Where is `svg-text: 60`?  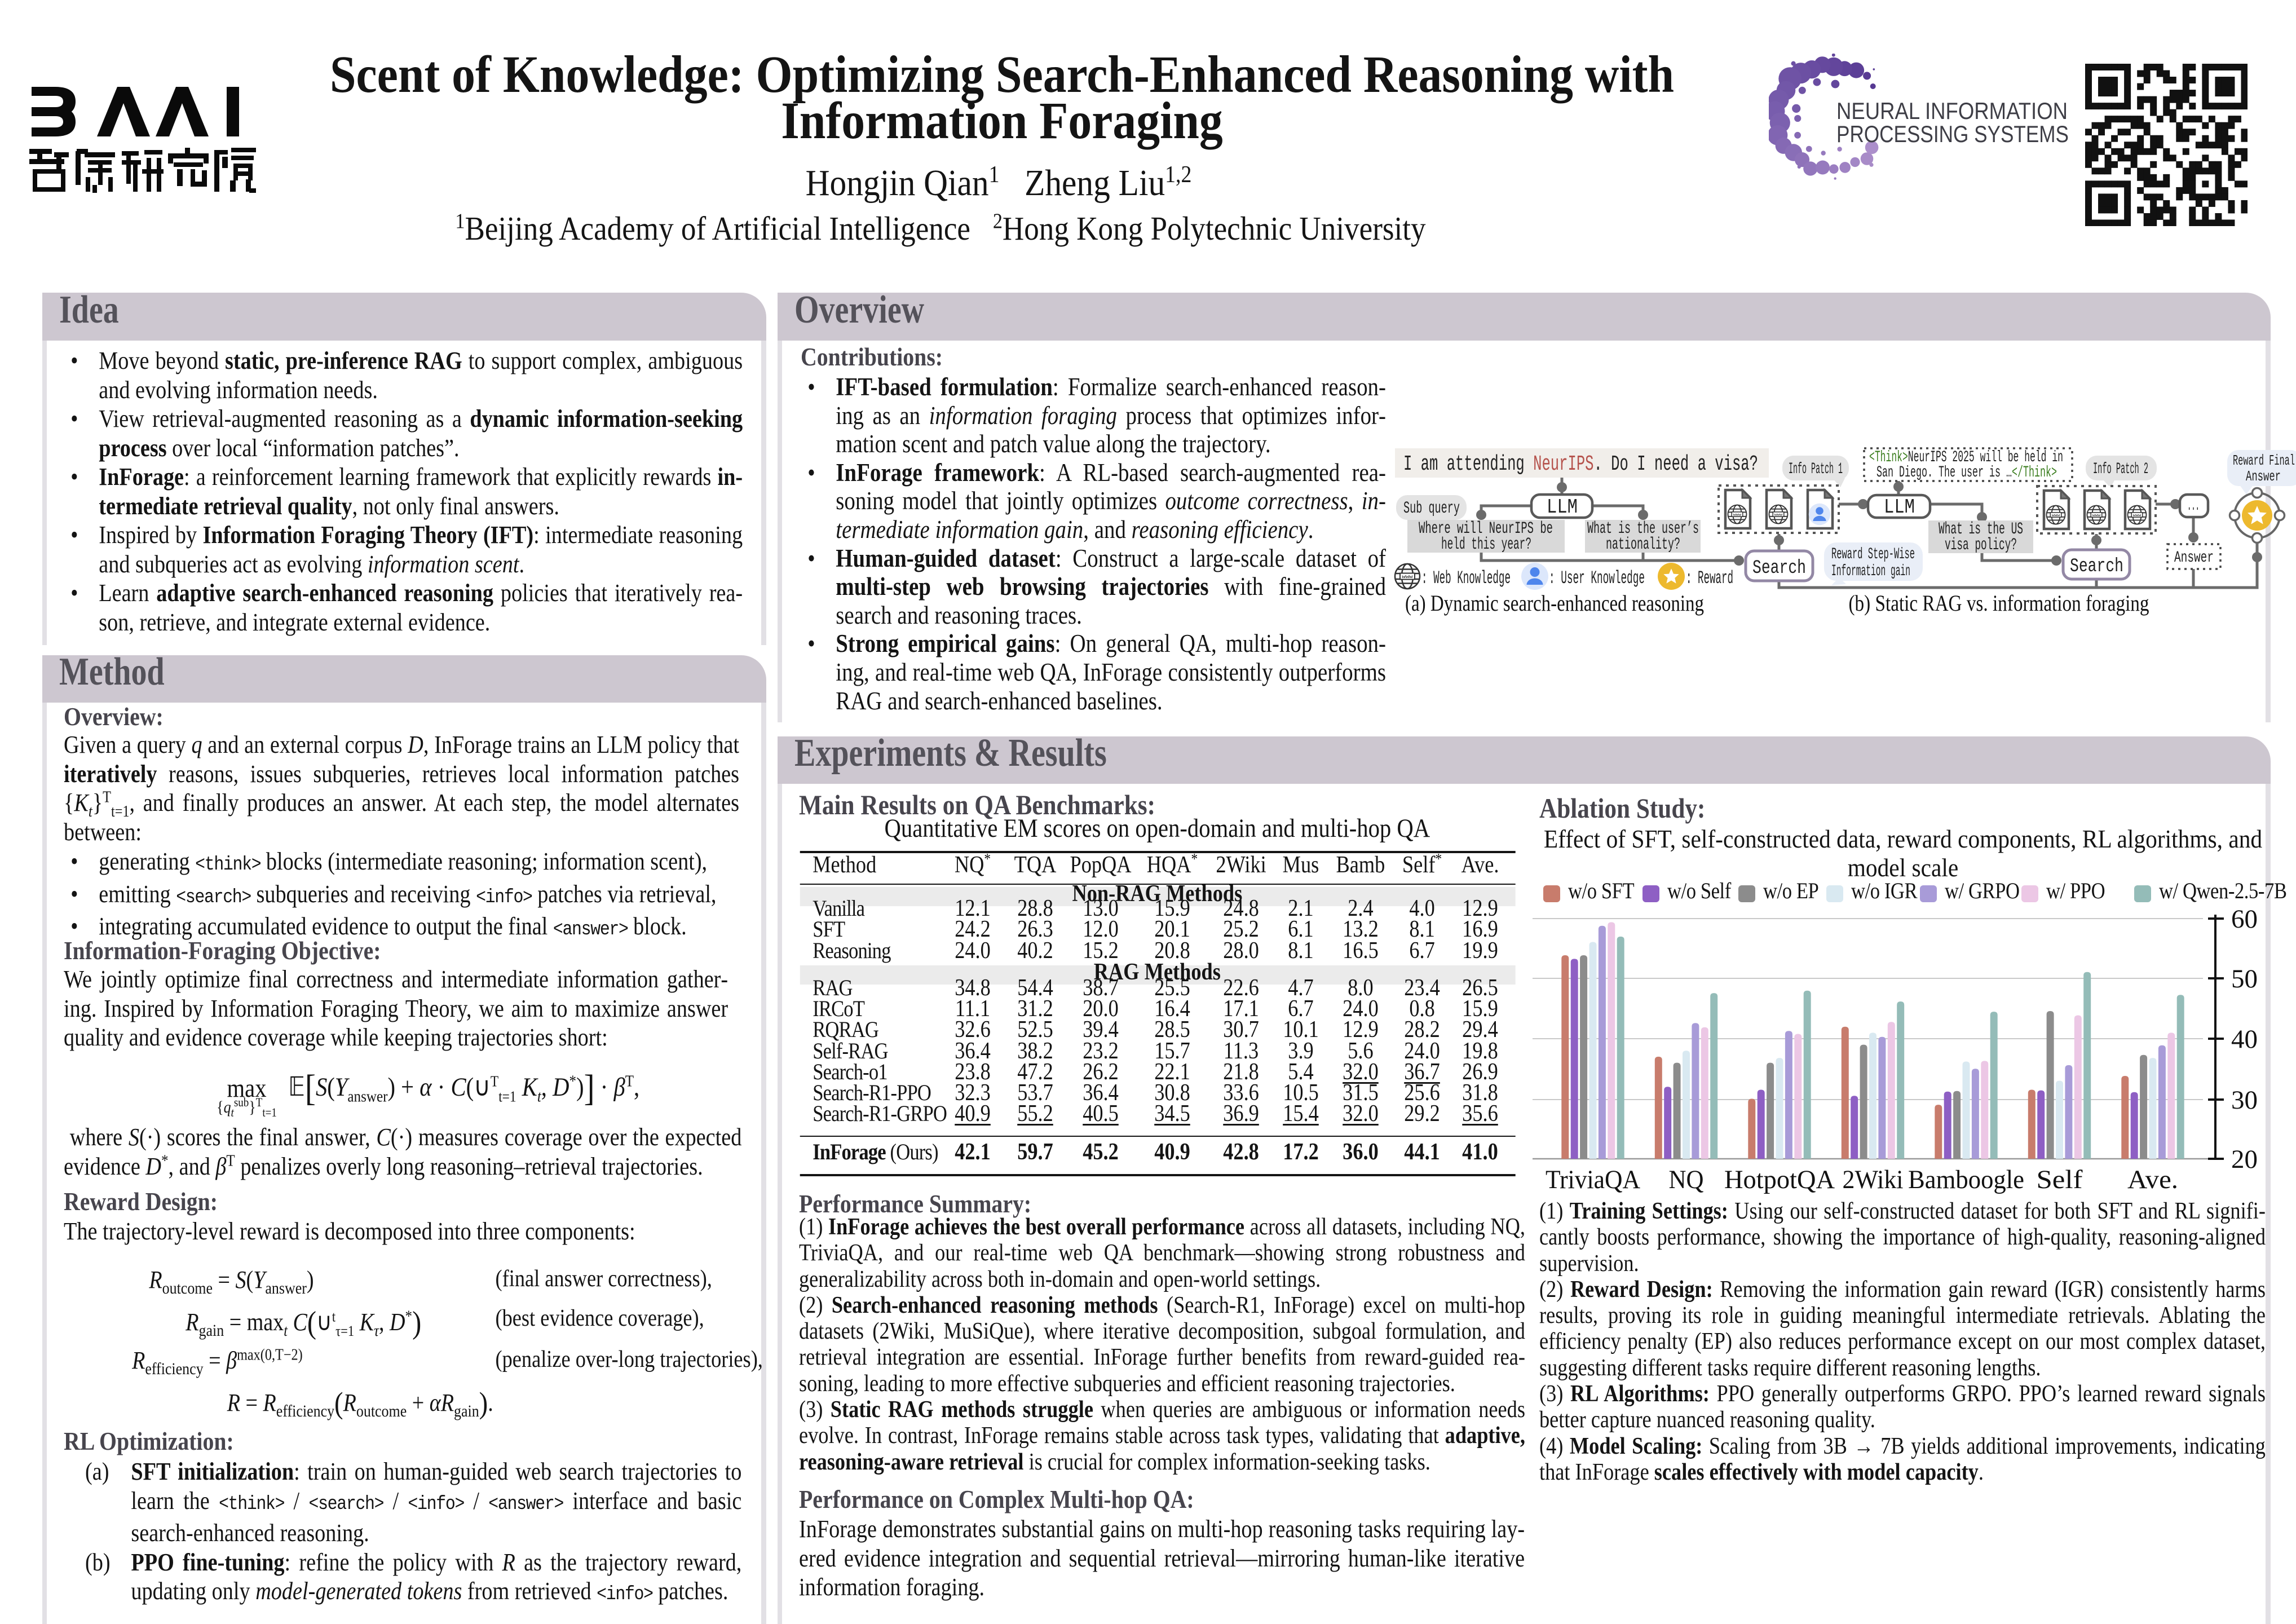
svg-text: 60 is located at coordinates (2244, 919).